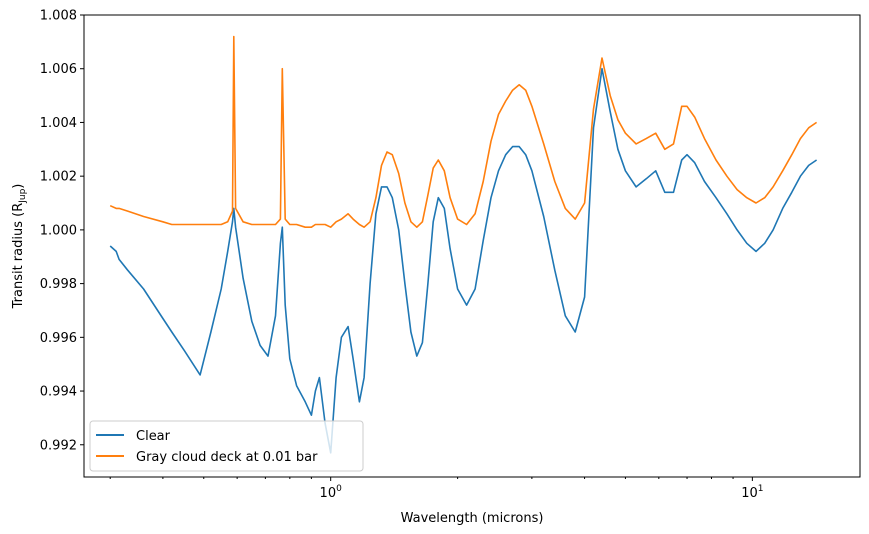  What do you see at coordinates (58, 230) in the screenshot?
I see `y-tick-label-4: 1.000` at bounding box center [58, 230].